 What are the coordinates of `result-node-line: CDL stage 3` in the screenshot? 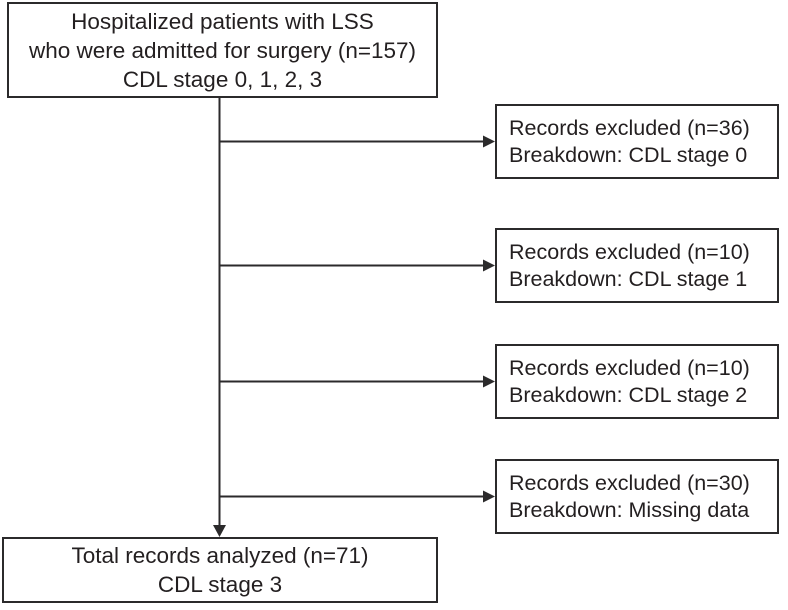 It's located at (220, 584).